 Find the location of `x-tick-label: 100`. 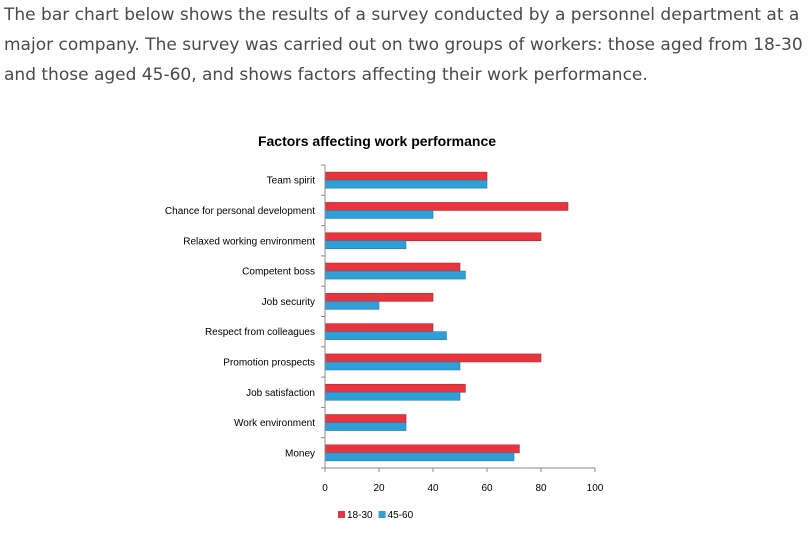

x-tick-label: 100 is located at coordinates (595, 488).